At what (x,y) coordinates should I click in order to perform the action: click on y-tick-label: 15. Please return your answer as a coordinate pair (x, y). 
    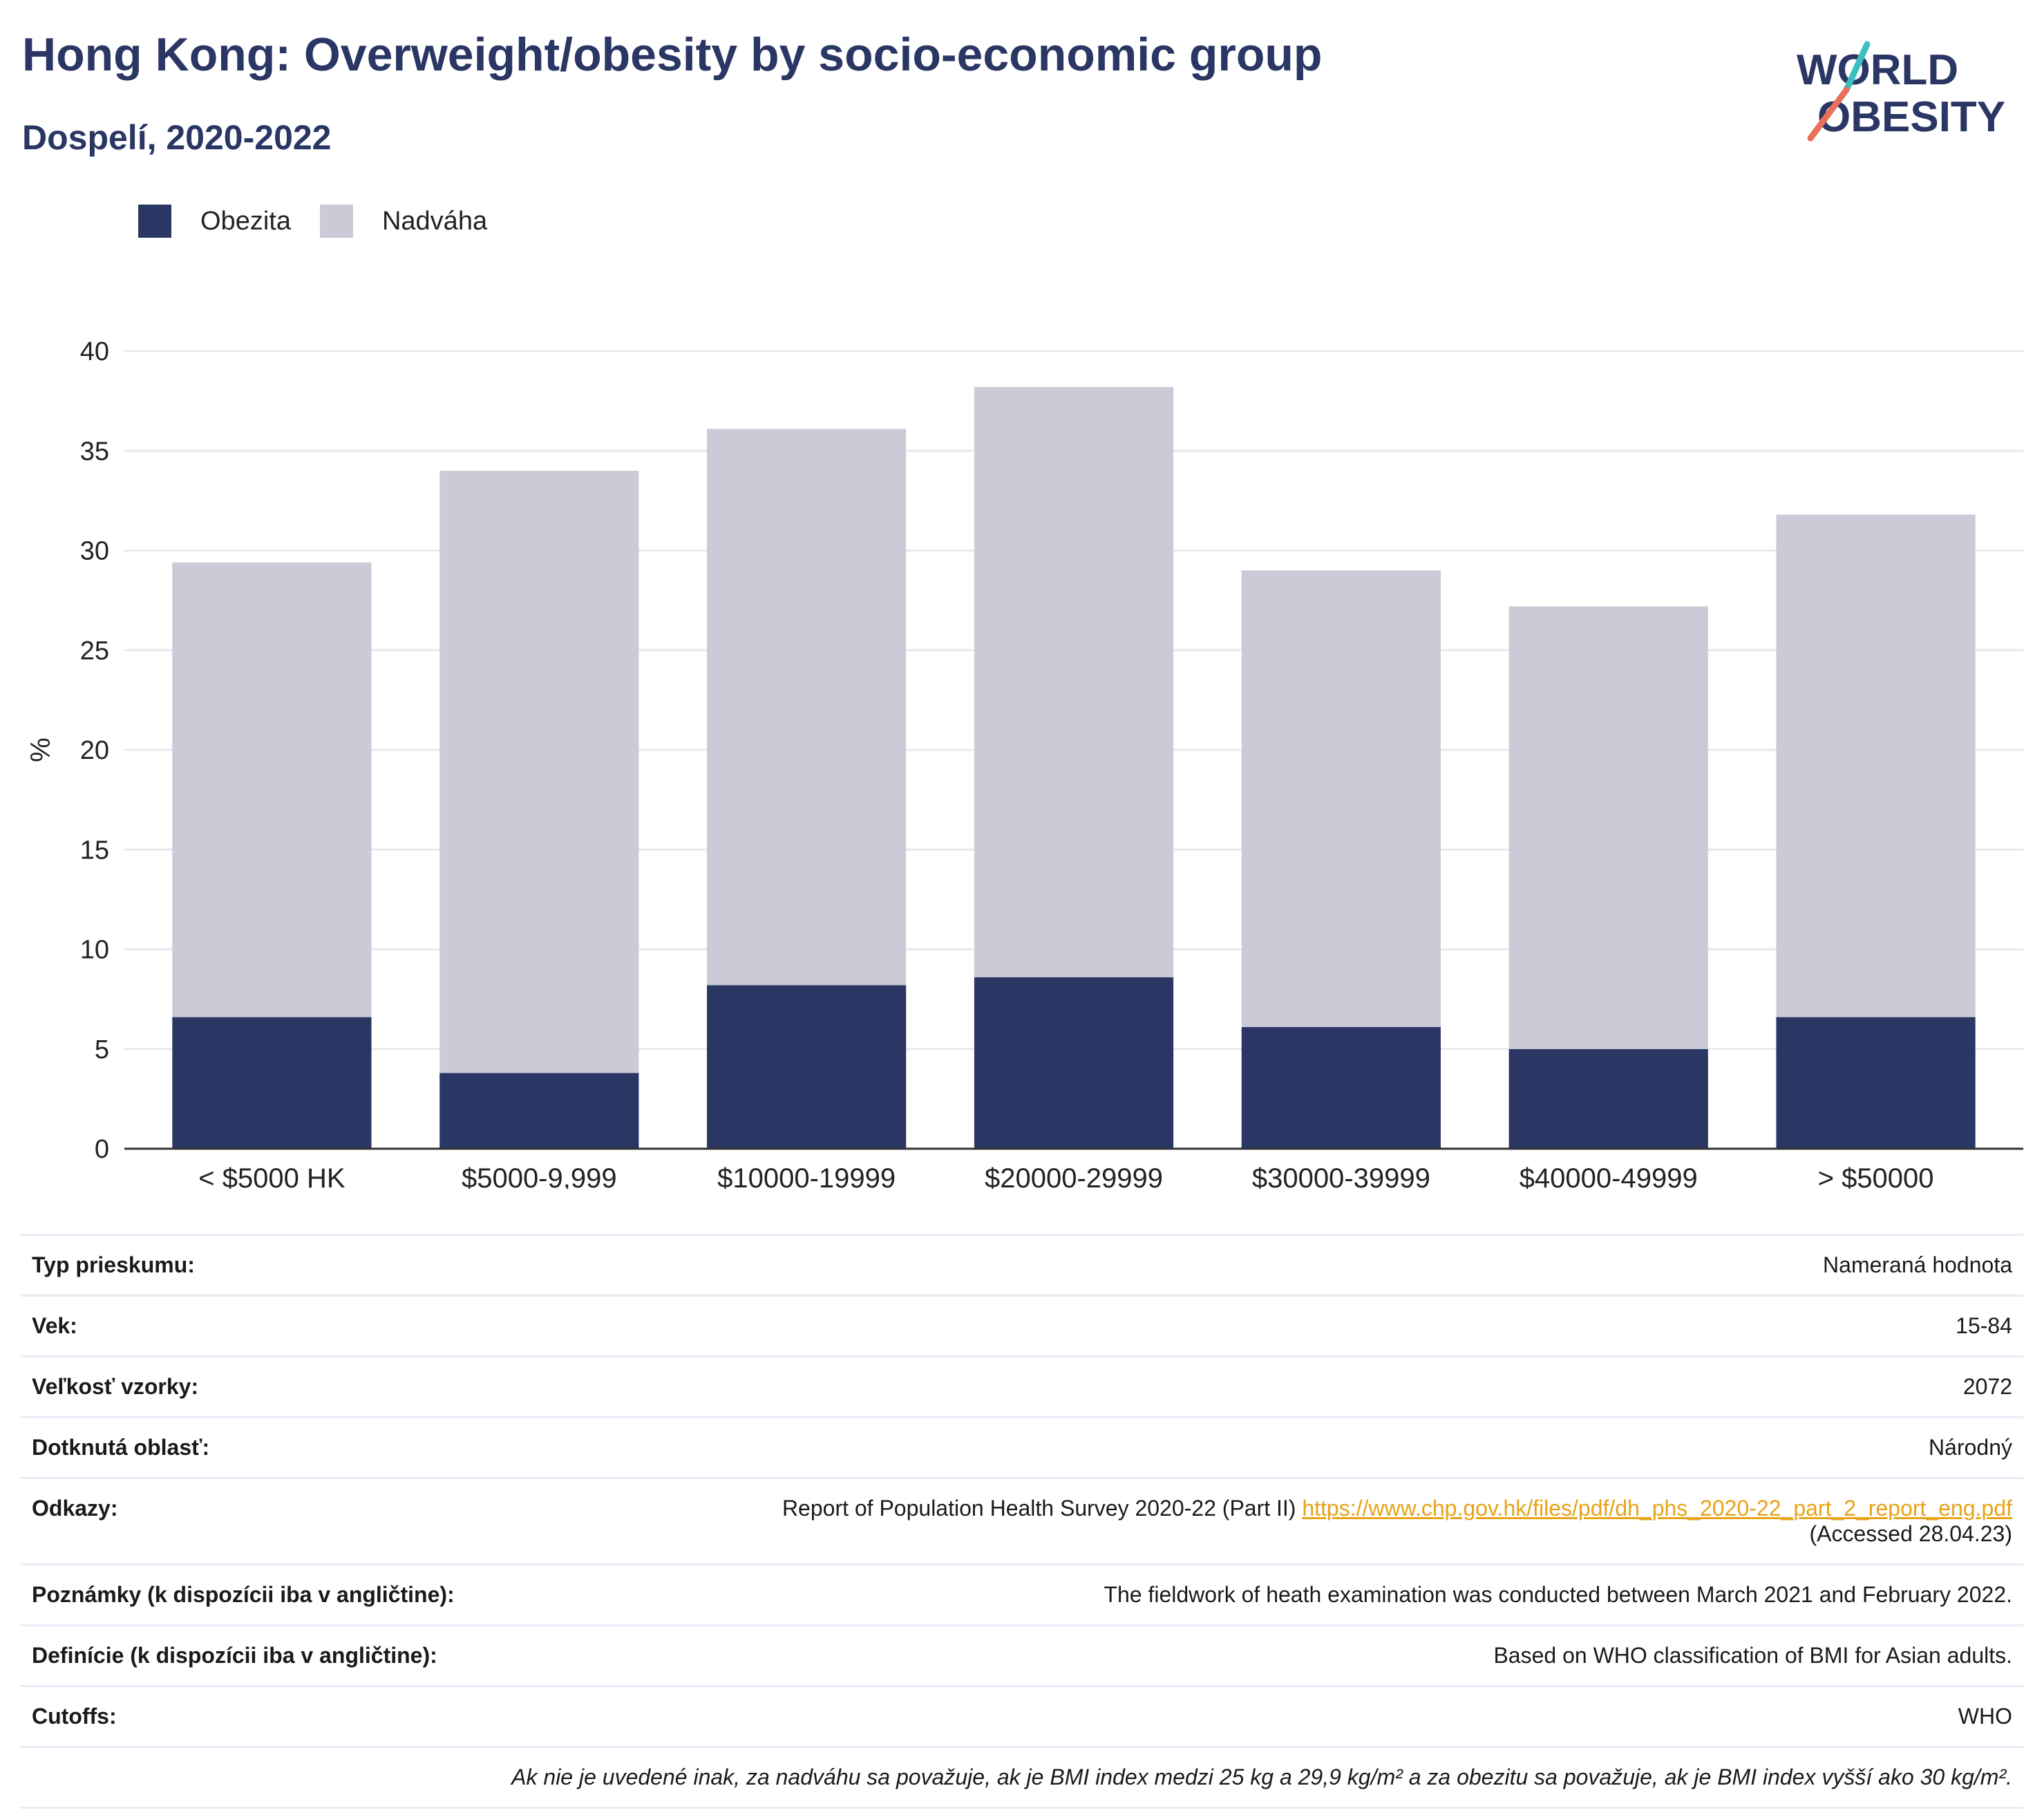
    Looking at the image, I should click on (94, 850).